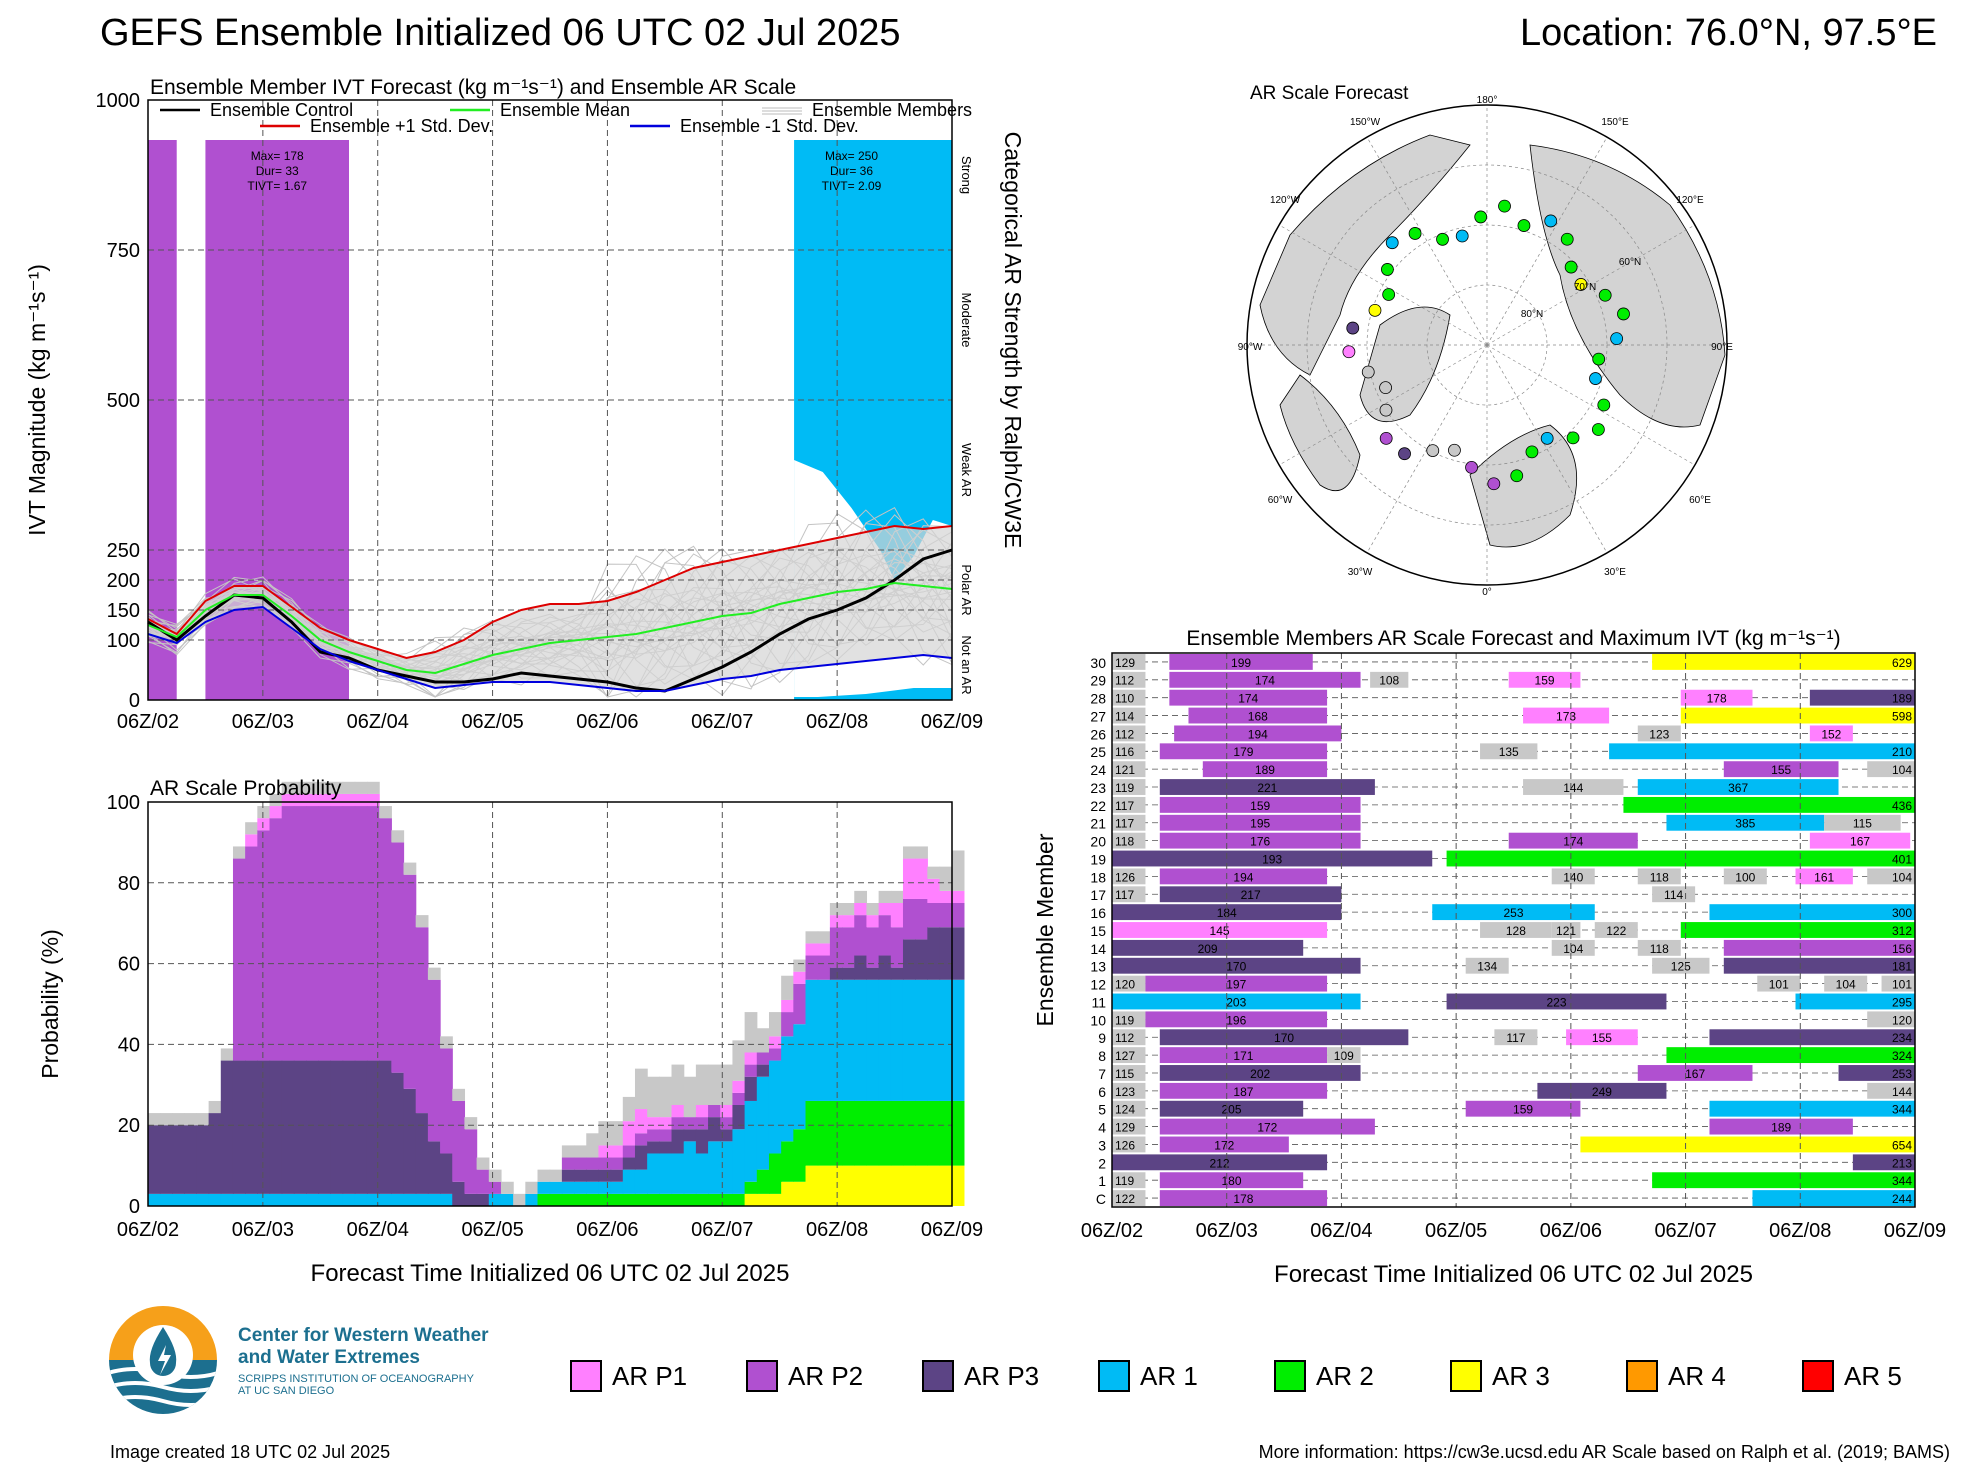 This screenshot has width=1967, height=1480. Describe the element at coordinates (281, 110) in the screenshot. I see `legend-label: Ensemble Control` at that location.